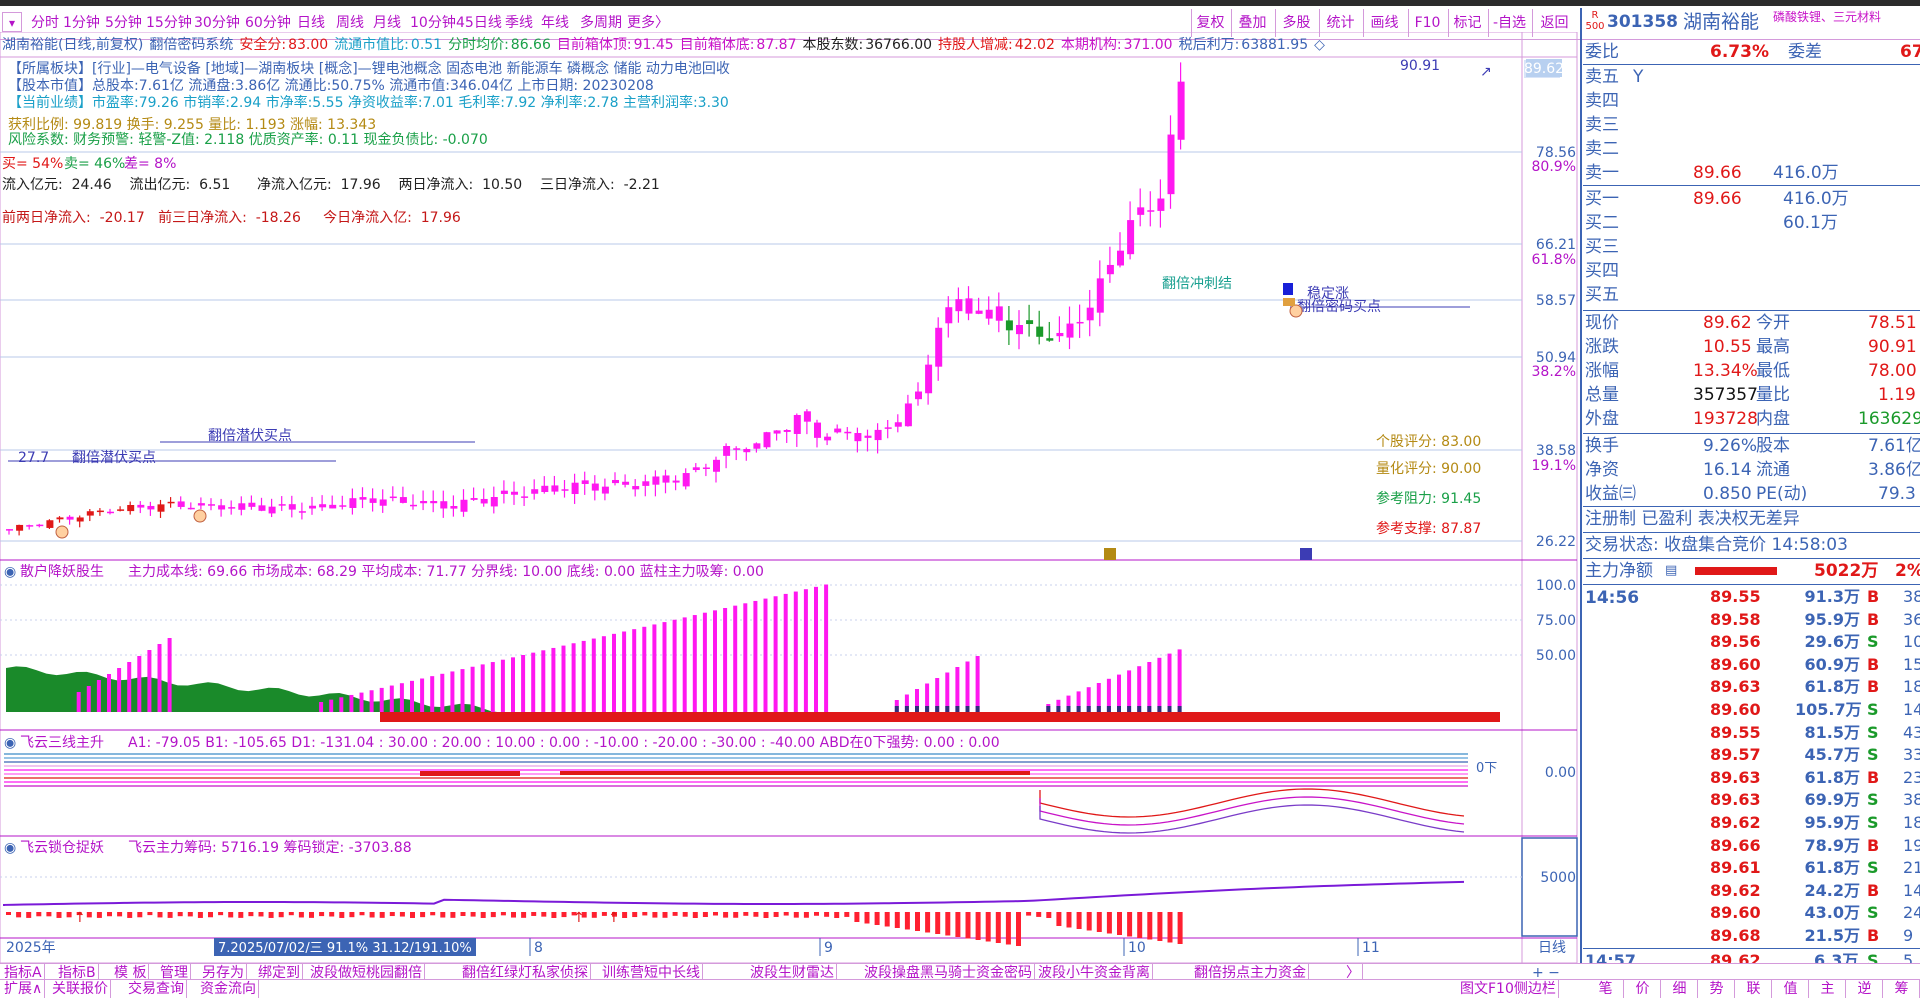 This screenshot has width=1920, height=998. I want to click on tool-button-7: -自选, so click(1509, 23).